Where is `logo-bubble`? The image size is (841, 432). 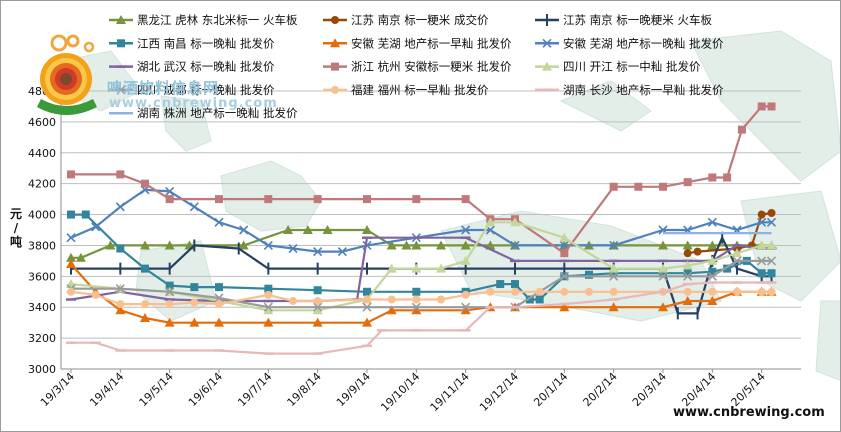 logo-bubble is located at coordinates (89, 47).